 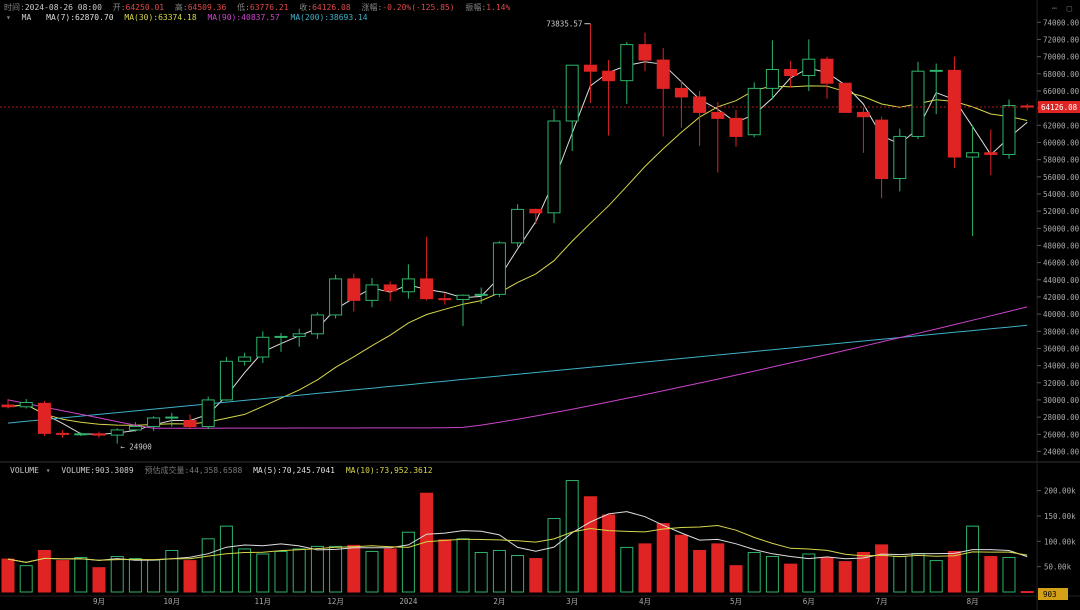 I want to click on price-tick-label: 34000.00, so click(x=1061, y=366).